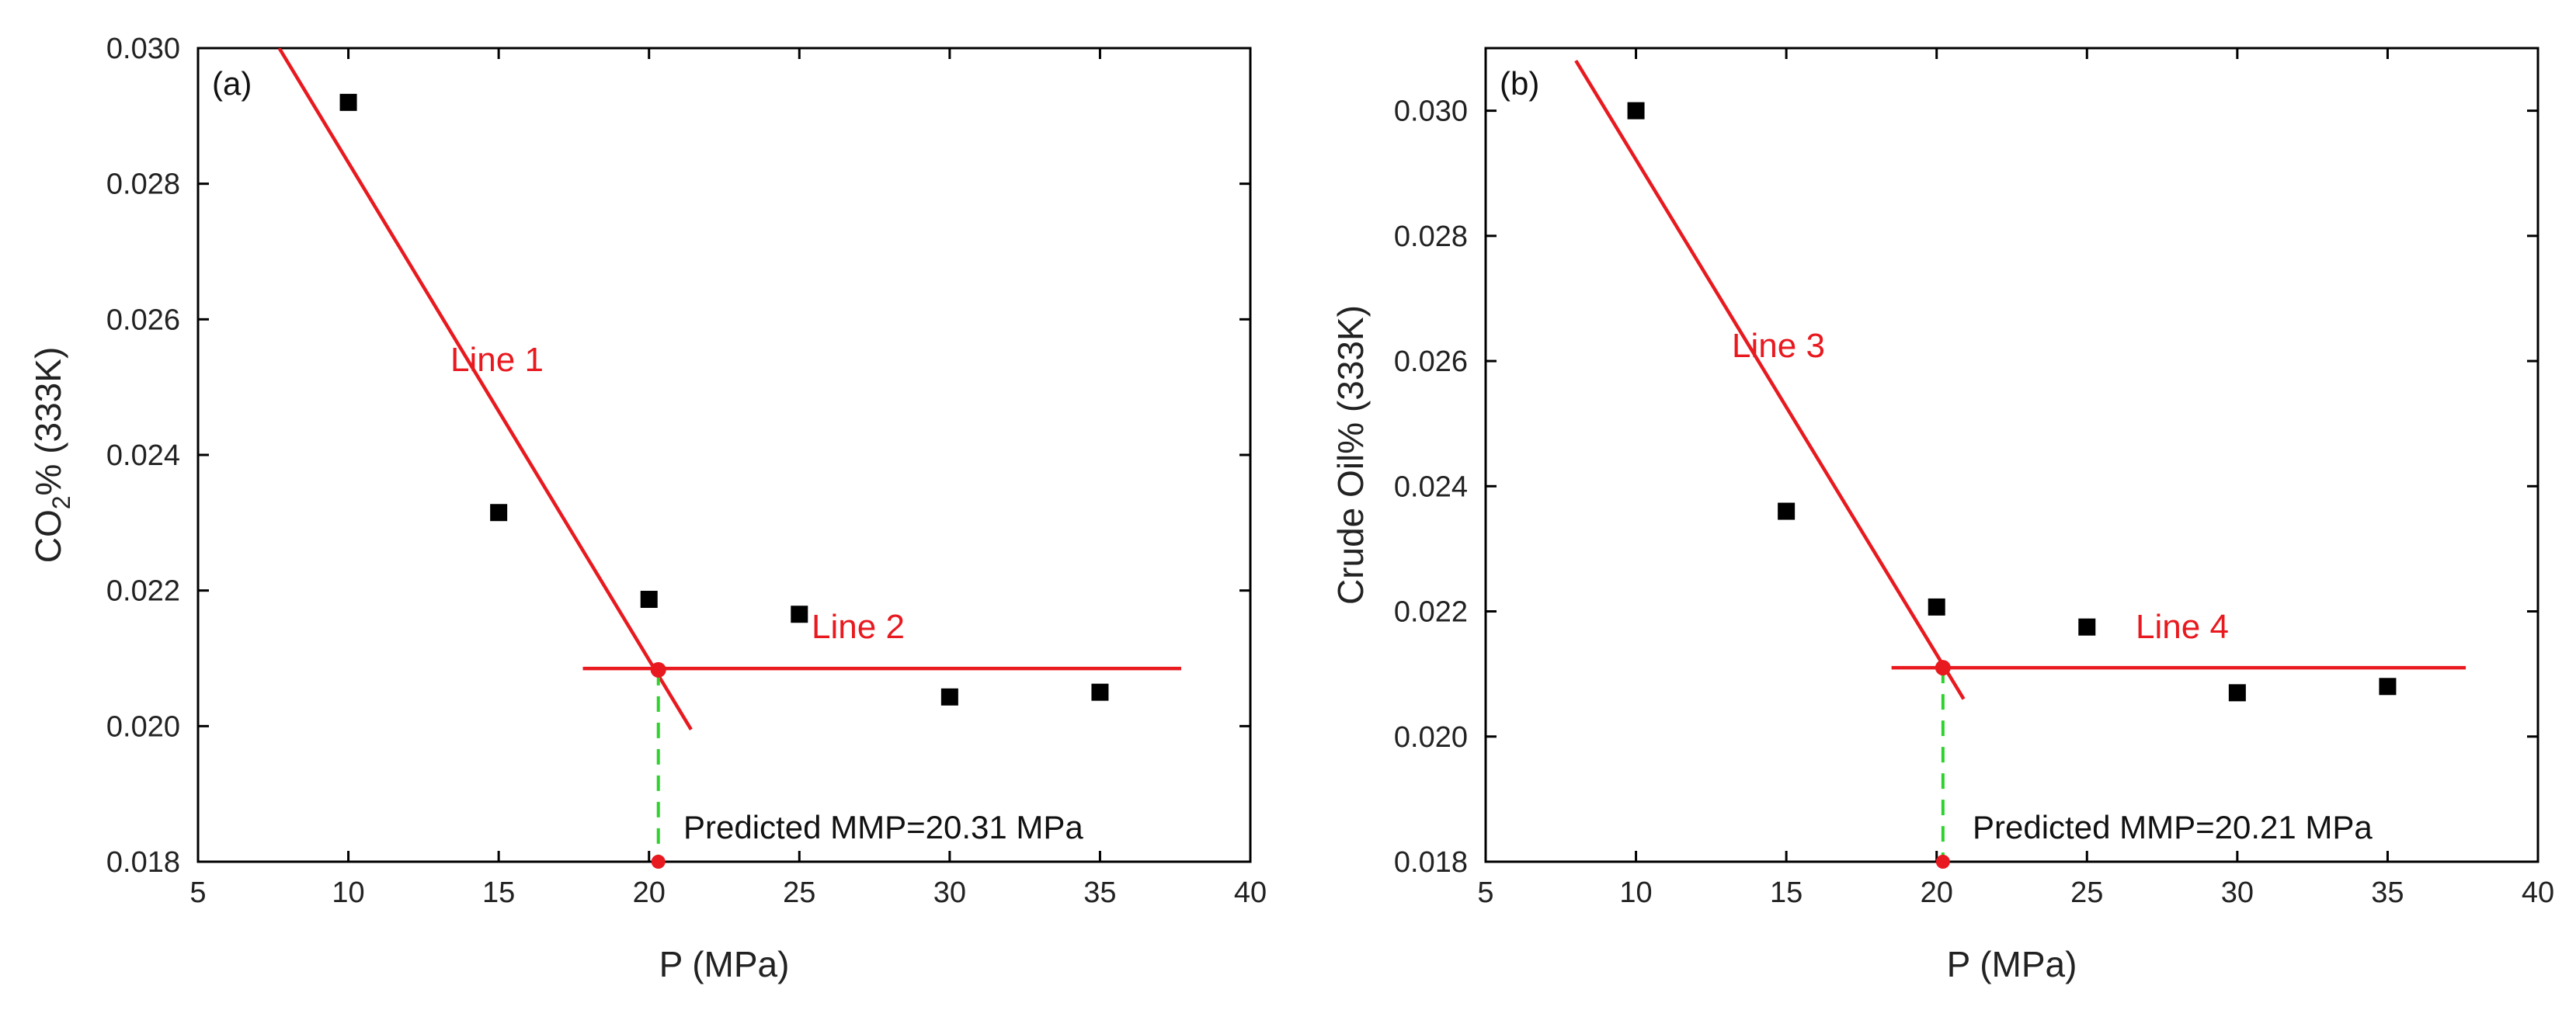 The height and width of the screenshot is (1010, 2576). Describe the element at coordinates (1778, 346) in the screenshot. I see `fit-line-label: Line 3` at that location.